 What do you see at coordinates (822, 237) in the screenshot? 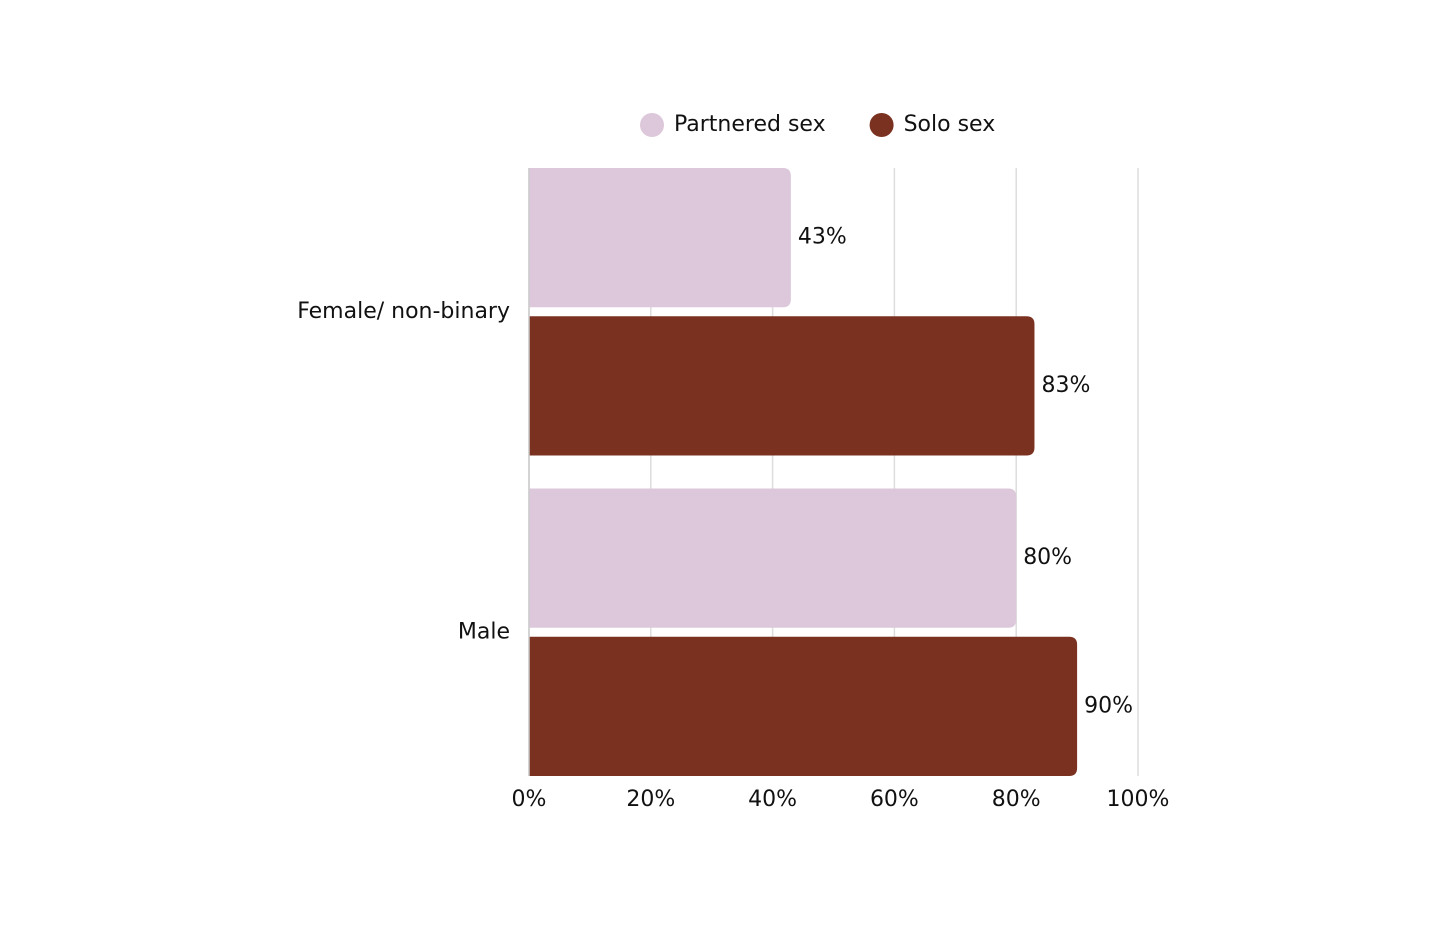
I see `value-label: 43%` at bounding box center [822, 237].